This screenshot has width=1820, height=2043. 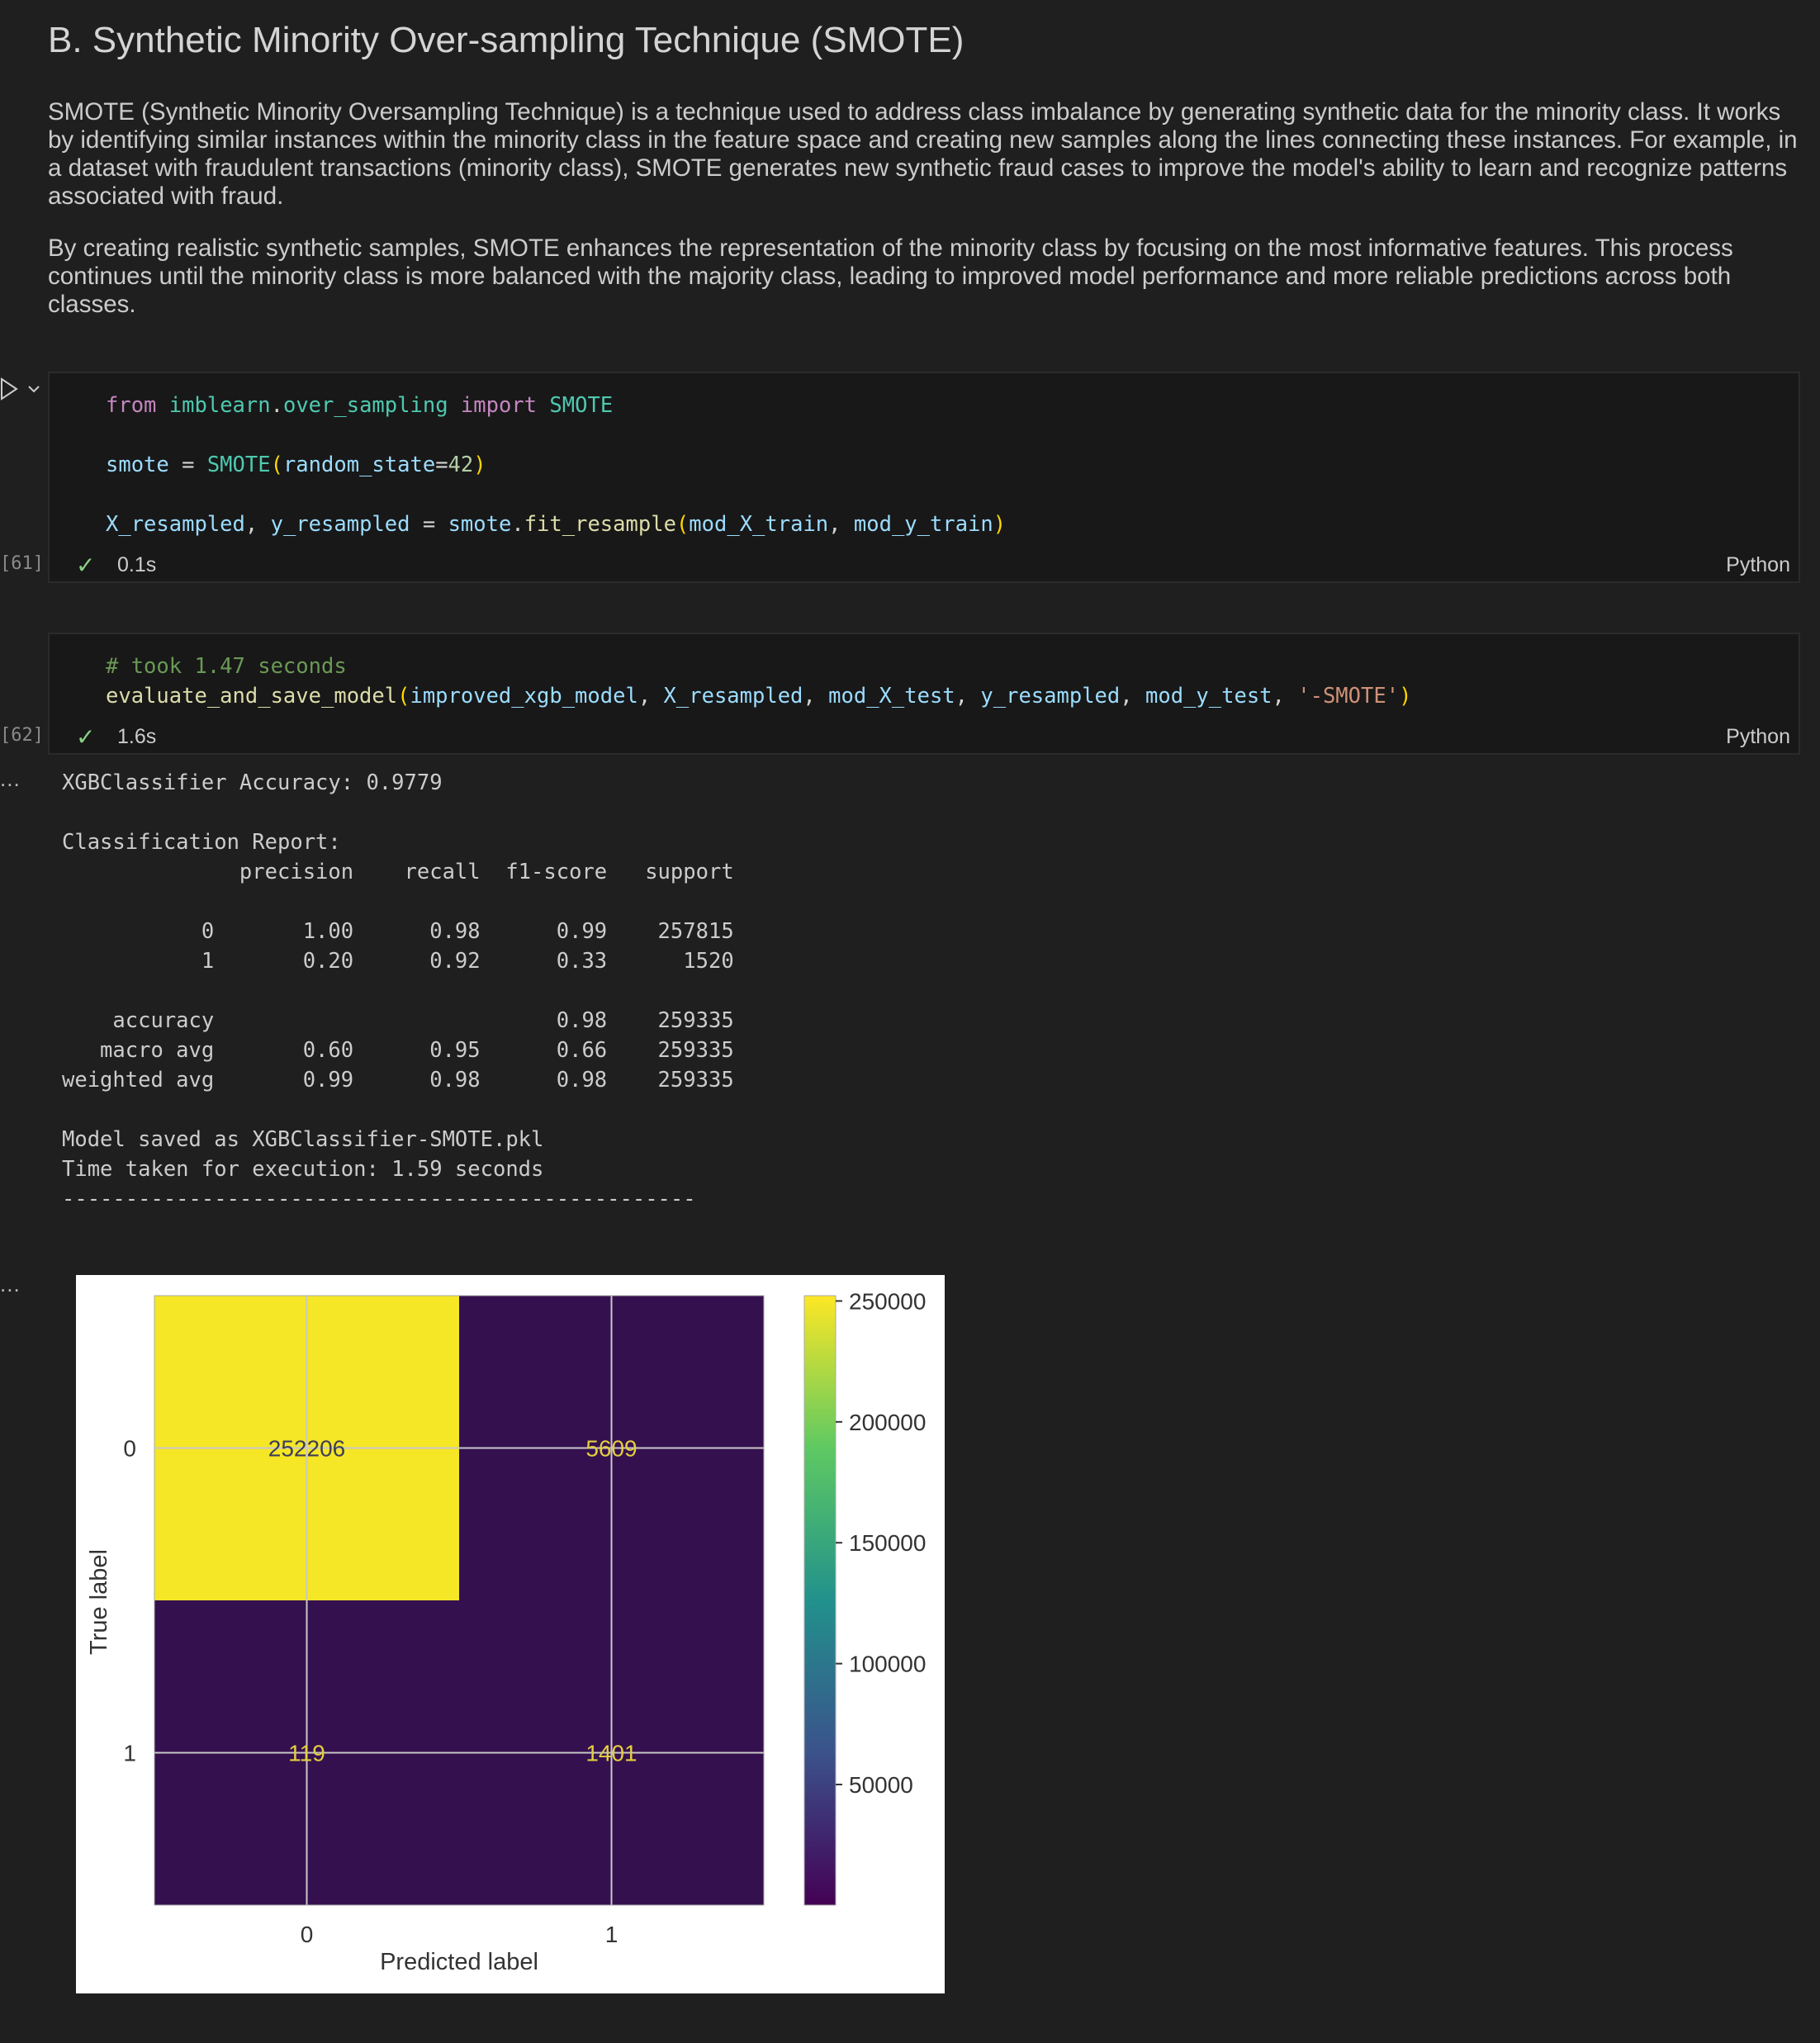 What do you see at coordinates (306, 1753) in the screenshot?
I see `cell-value-label: 119` at bounding box center [306, 1753].